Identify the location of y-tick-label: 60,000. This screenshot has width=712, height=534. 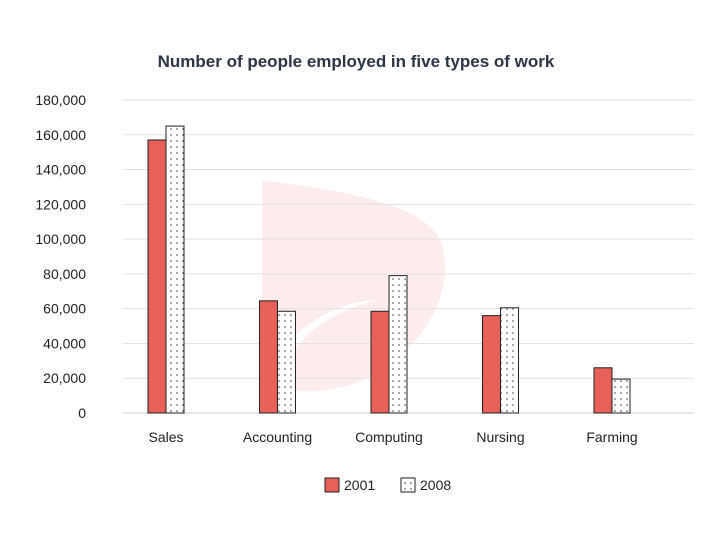
(64, 309).